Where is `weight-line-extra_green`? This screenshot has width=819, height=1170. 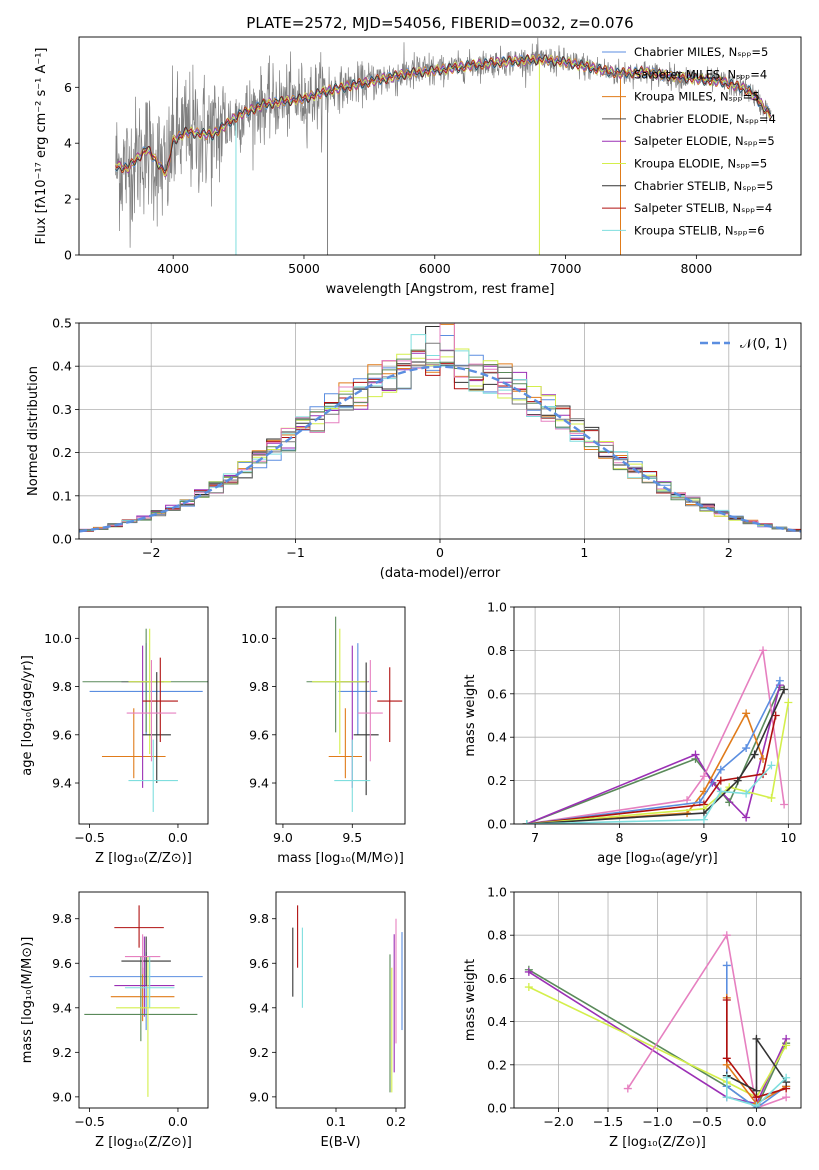 weight-line-extra_green is located at coordinates (653, 755).